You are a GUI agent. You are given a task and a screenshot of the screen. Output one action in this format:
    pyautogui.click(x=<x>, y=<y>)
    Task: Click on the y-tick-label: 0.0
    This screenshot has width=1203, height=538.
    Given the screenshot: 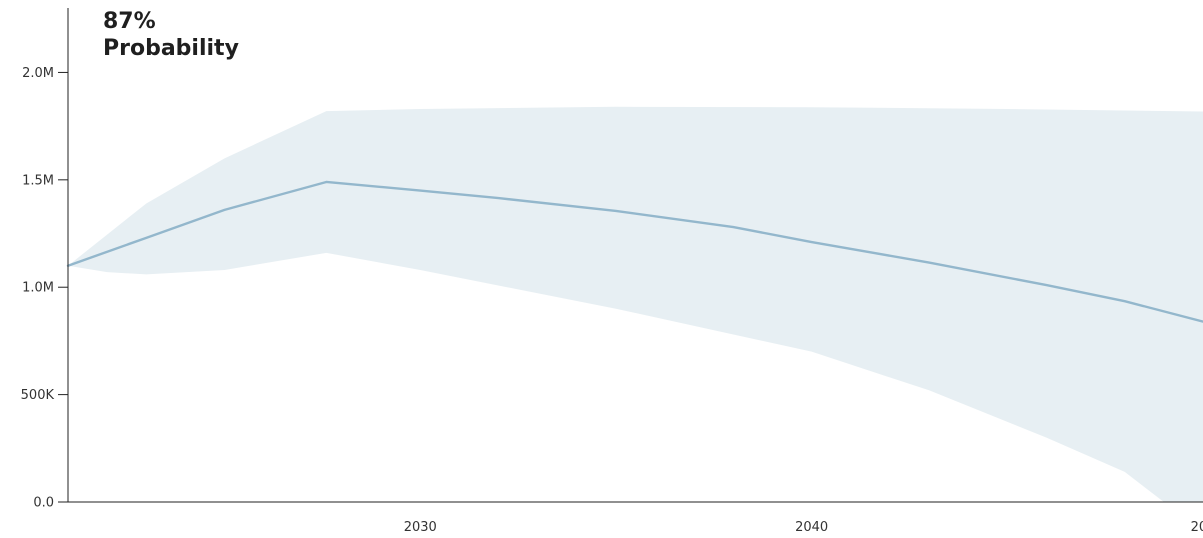 What is the action you would take?
    pyautogui.click(x=43, y=503)
    